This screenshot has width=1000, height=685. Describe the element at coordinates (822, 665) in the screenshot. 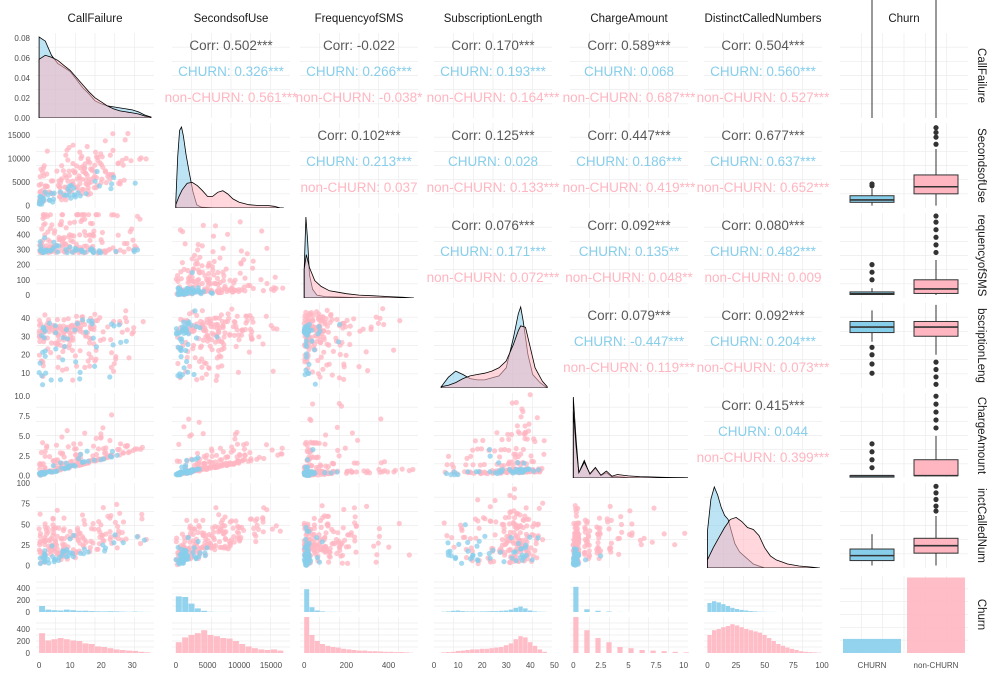

I see `x-tick-5: 100` at that location.